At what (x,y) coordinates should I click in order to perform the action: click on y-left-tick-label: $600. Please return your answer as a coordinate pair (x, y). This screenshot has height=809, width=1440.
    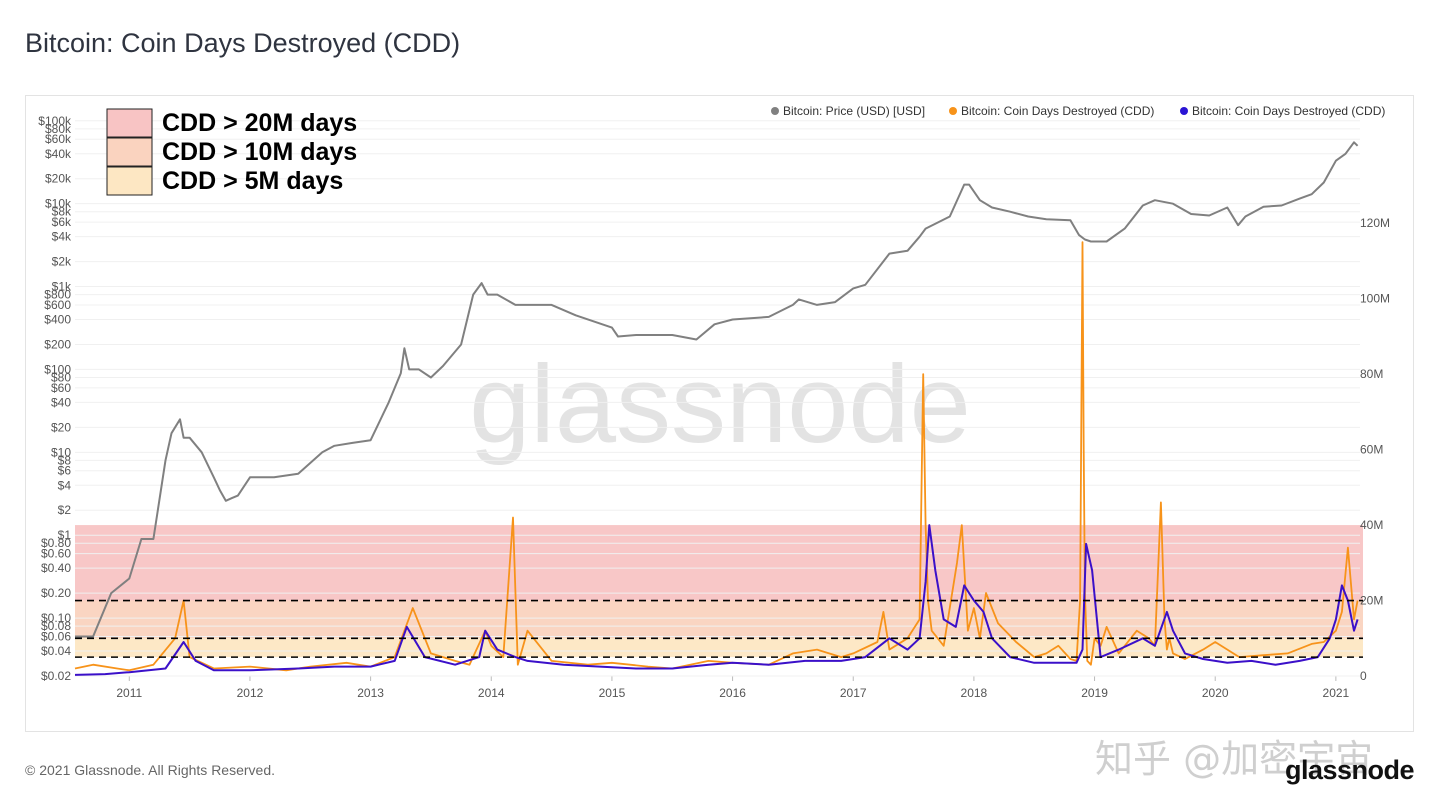
    Looking at the image, I should click on (57, 305).